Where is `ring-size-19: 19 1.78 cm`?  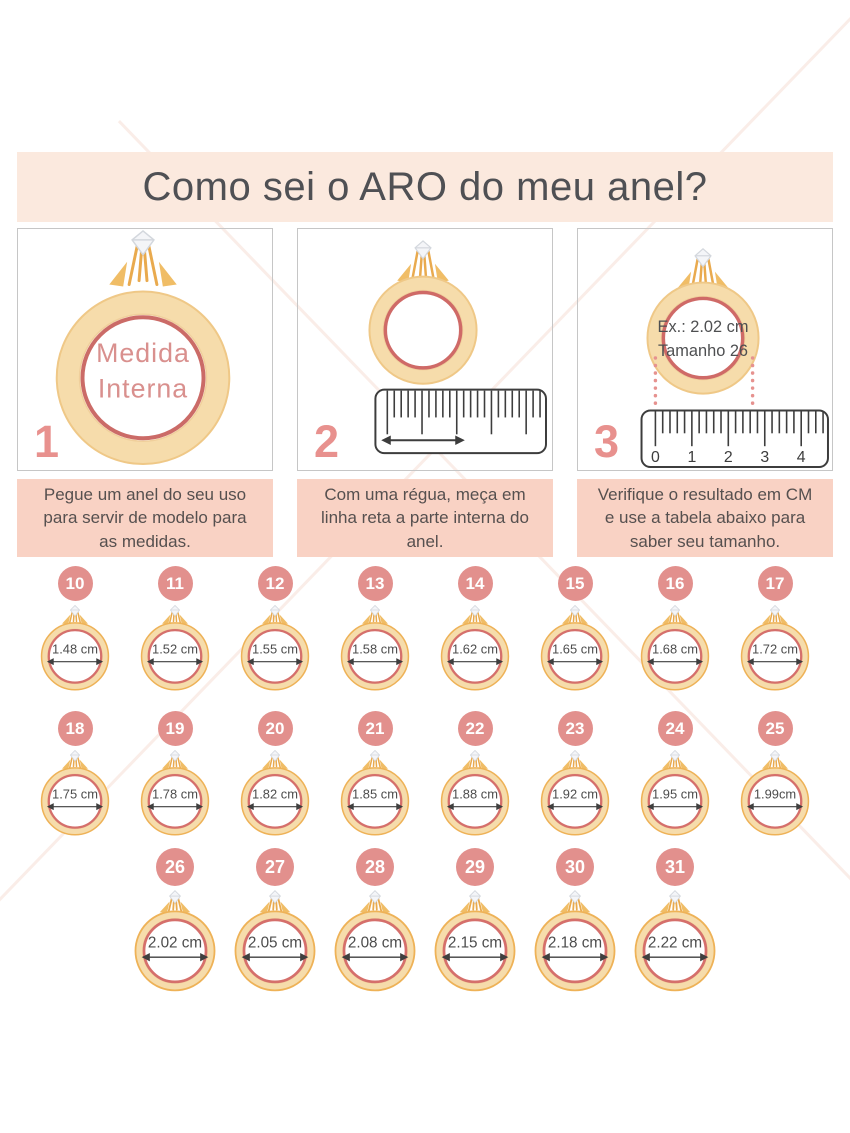 ring-size-19: 19 1.78 cm is located at coordinates (175, 774).